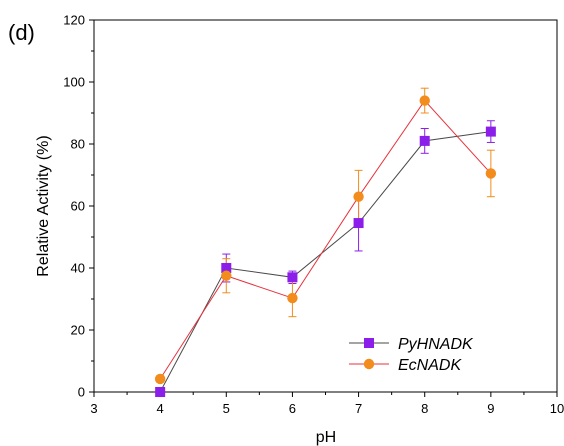  I want to click on x-tick-label: 6, so click(292, 408).